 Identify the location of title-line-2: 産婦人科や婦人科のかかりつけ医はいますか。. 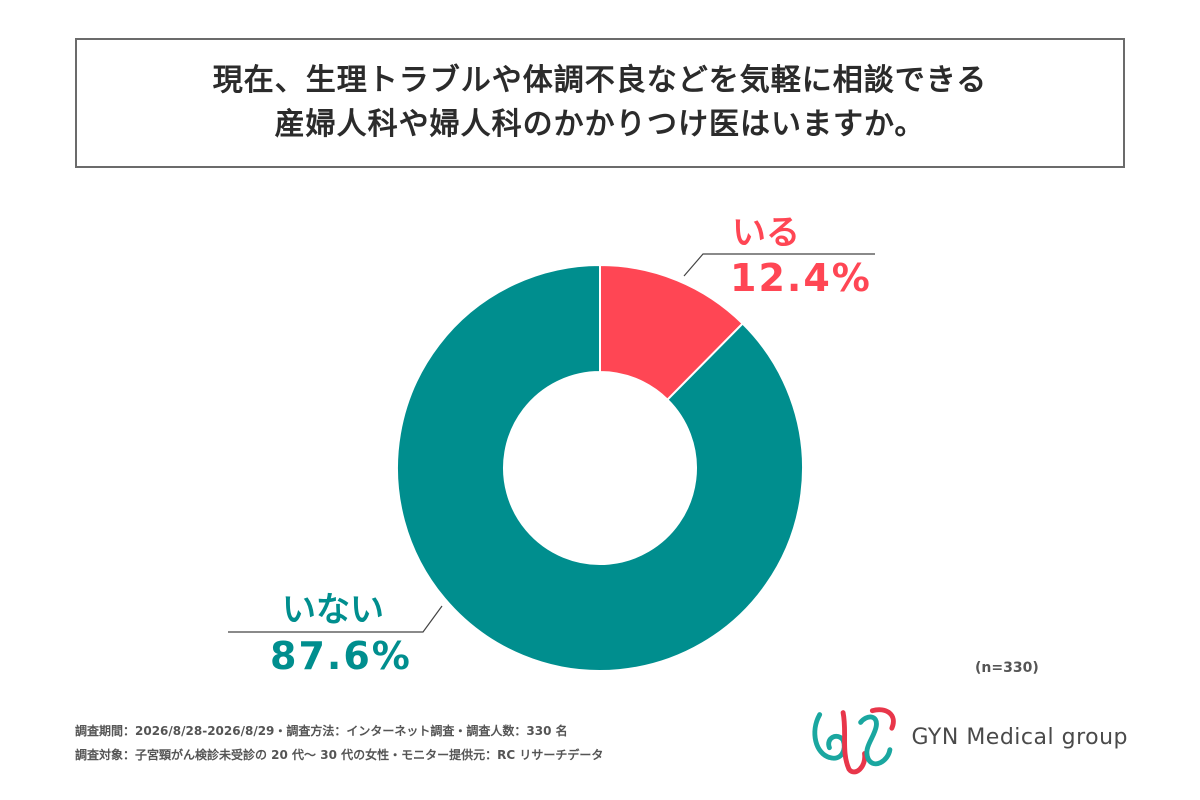
(600, 124).